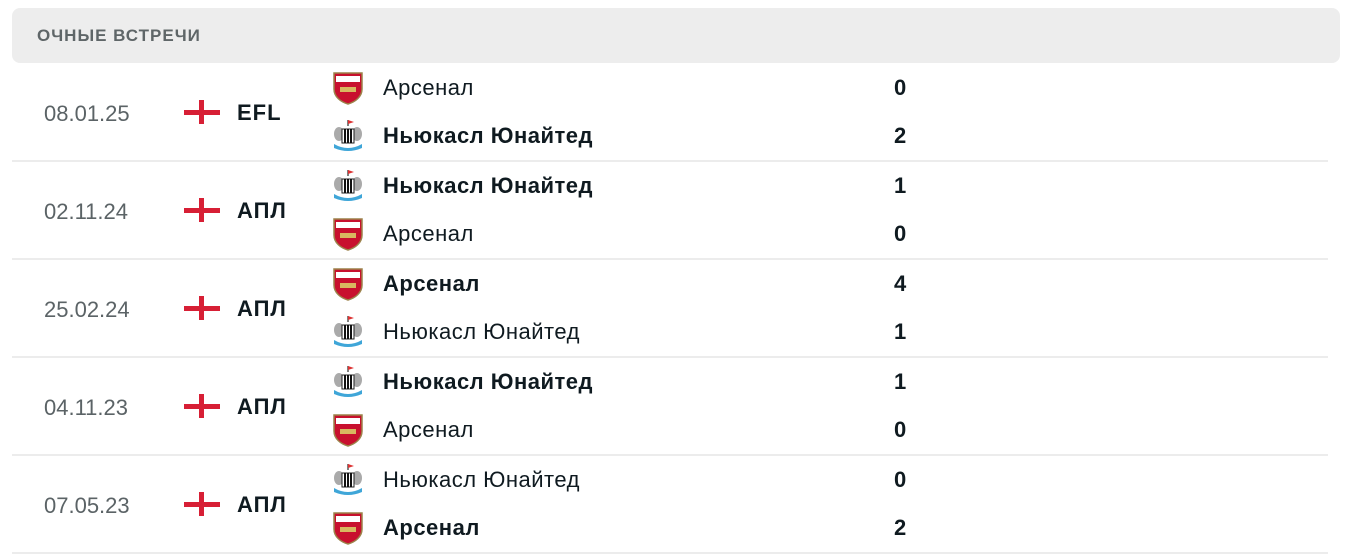 The image size is (1350, 556). I want to click on section-header: ОЧНЫЕ ВСТРЕЧИ, so click(676, 35).